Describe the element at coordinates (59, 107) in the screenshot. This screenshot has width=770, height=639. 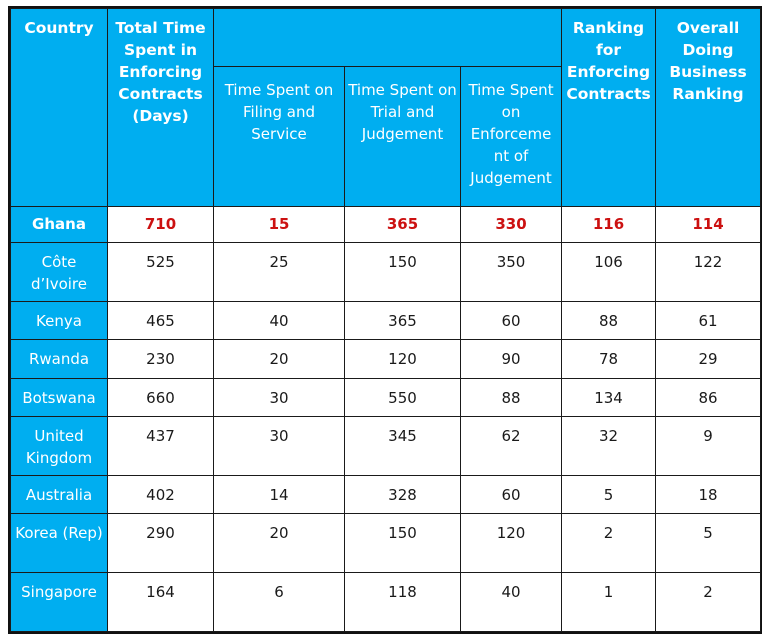
I see `header-country: Country` at that location.